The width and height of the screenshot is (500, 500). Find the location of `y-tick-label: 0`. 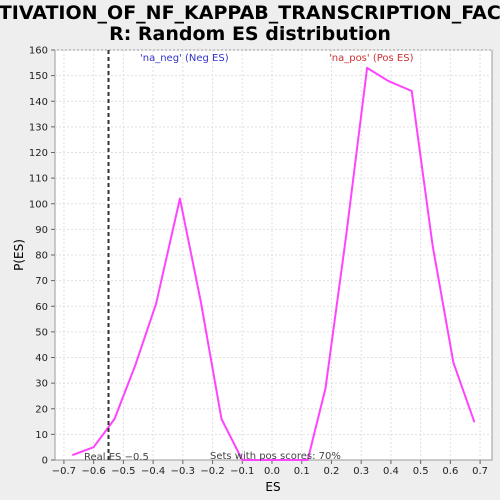

y-tick-label: 0 is located at coordinates (45, 461).